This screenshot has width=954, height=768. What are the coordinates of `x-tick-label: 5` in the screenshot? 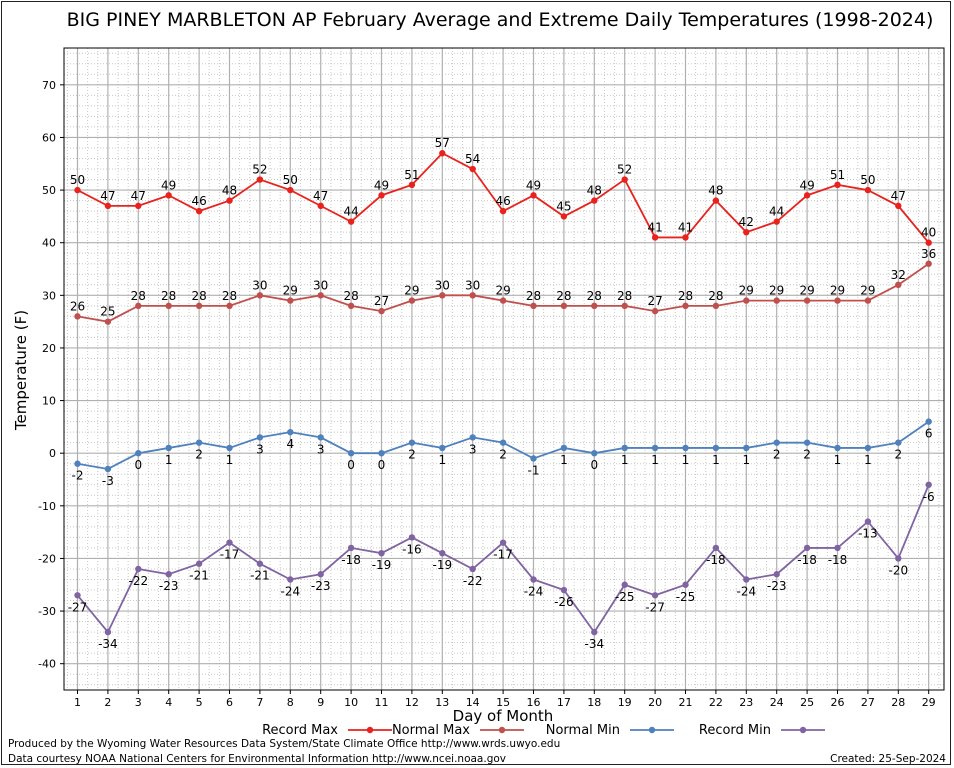 It's located at (199, 702).